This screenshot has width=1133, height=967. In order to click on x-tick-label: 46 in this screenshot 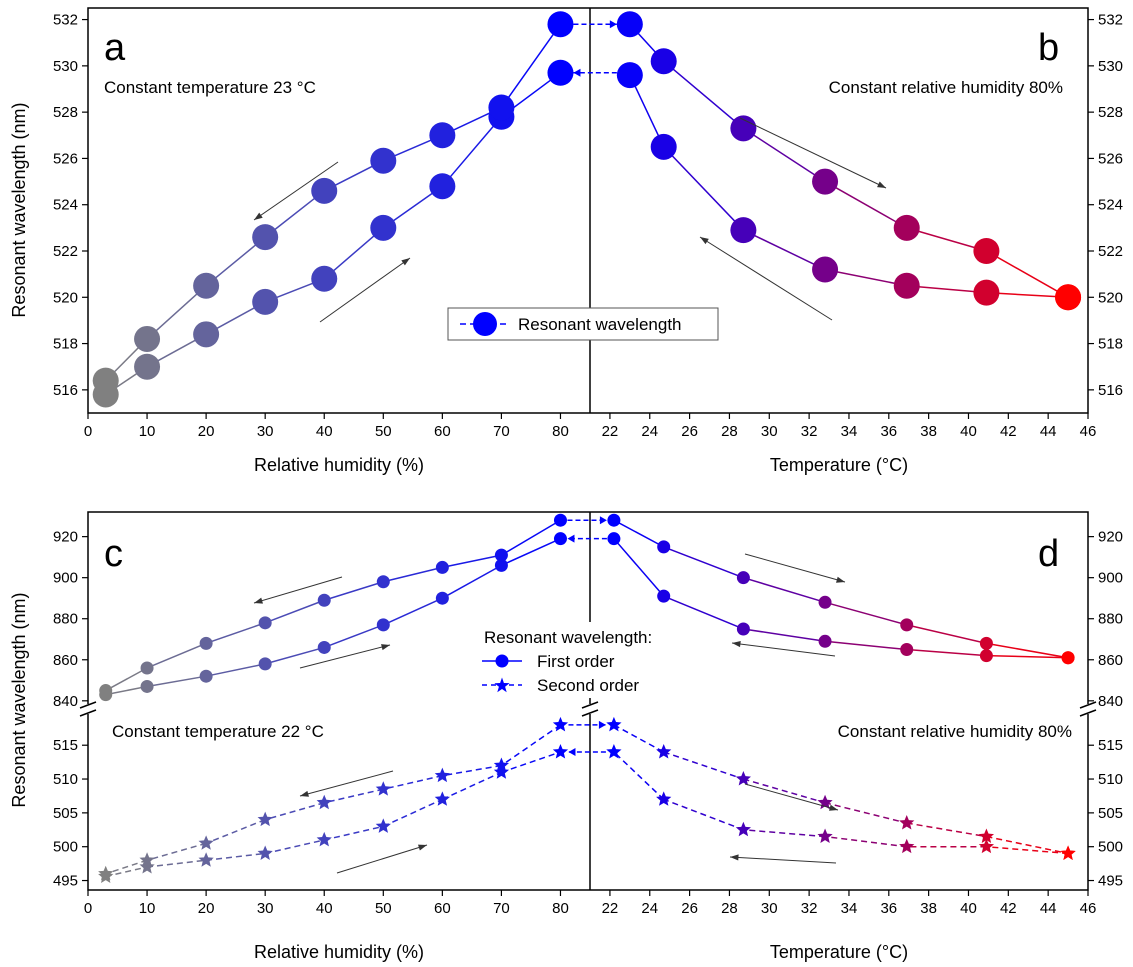, I will do `click(1088, 908)`.